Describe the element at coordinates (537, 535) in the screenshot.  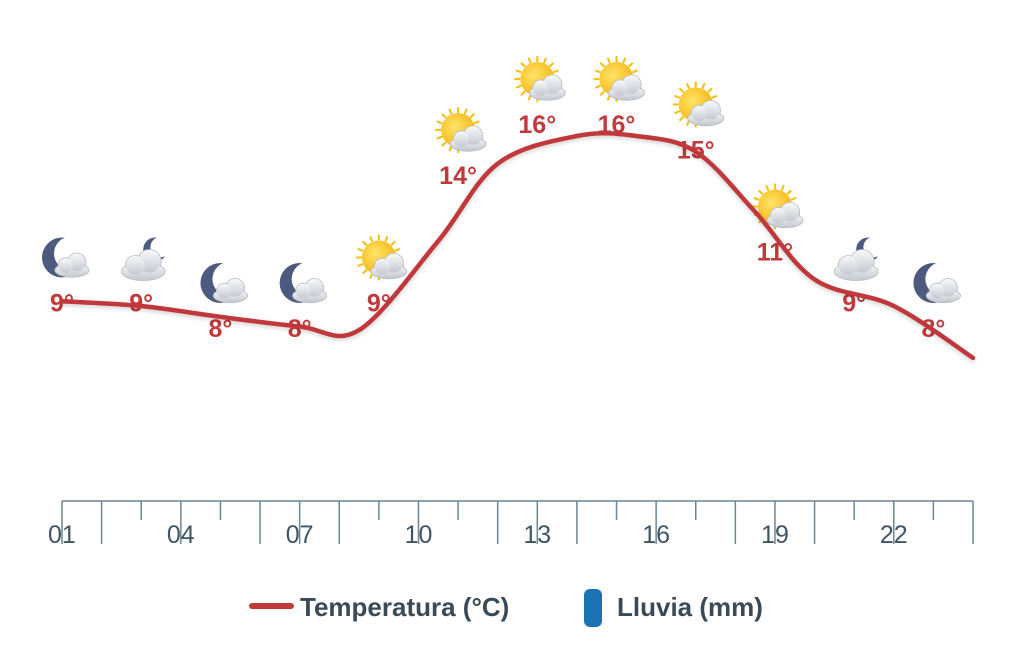
I see `x-tick-label: 13` at that location.